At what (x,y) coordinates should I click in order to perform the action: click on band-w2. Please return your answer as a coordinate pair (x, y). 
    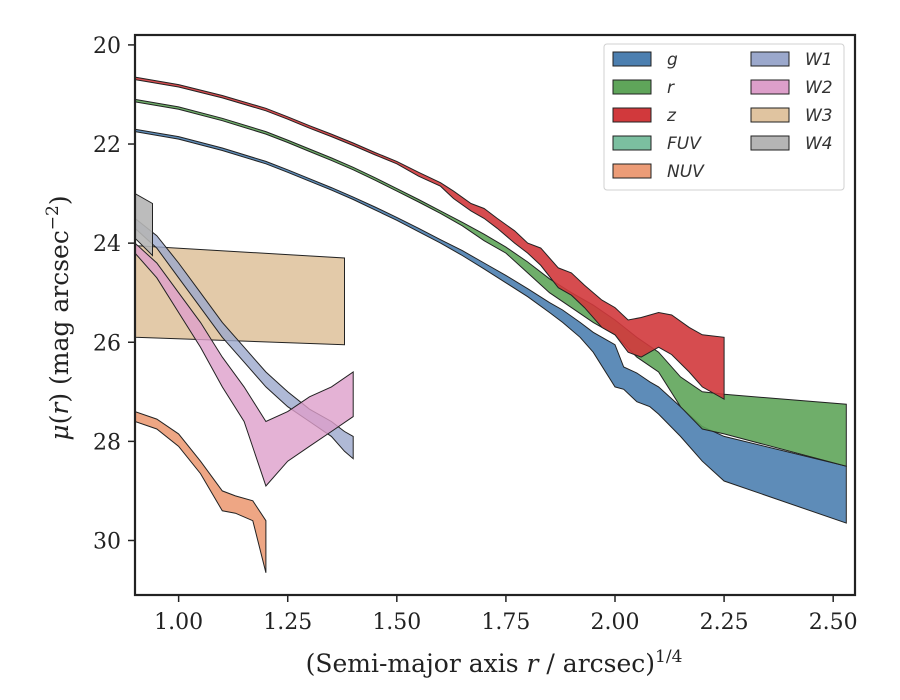
    Looking at the image, I should click on (244, 364).